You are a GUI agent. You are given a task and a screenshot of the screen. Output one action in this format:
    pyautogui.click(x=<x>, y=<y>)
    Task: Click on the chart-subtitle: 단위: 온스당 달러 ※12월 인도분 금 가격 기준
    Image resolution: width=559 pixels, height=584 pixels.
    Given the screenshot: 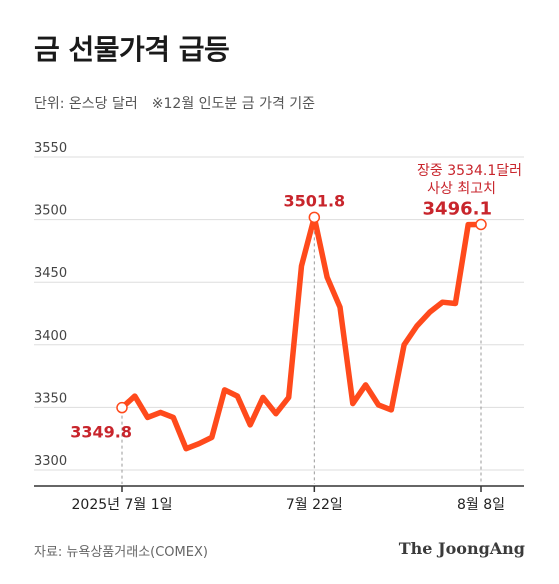 What is the action you would take?
    pyautogui.click(x=174, y=103)
    